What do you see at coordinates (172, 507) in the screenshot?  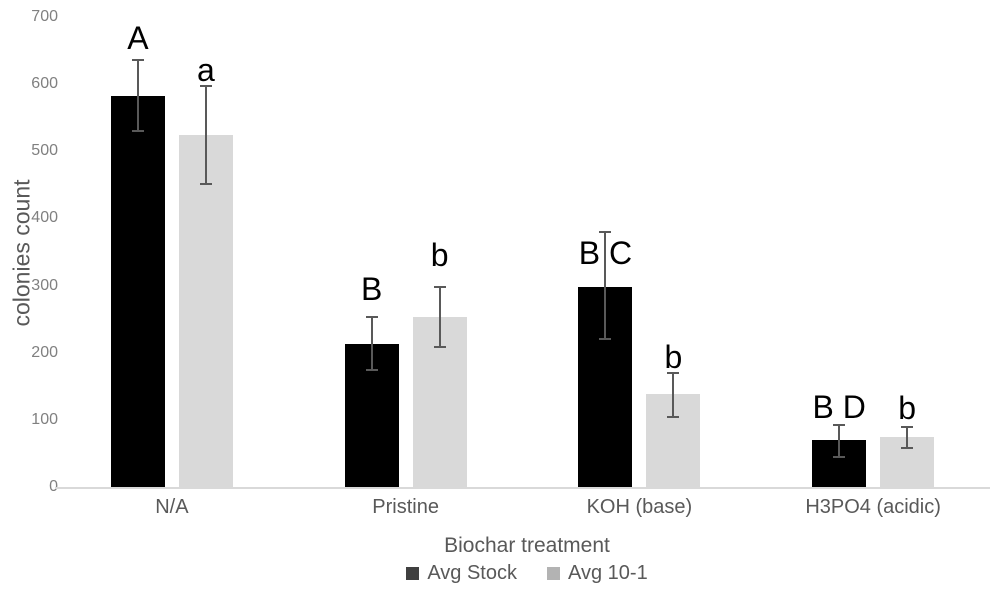 I see `x-category-label: N/A` at bounding box center [172, 507].